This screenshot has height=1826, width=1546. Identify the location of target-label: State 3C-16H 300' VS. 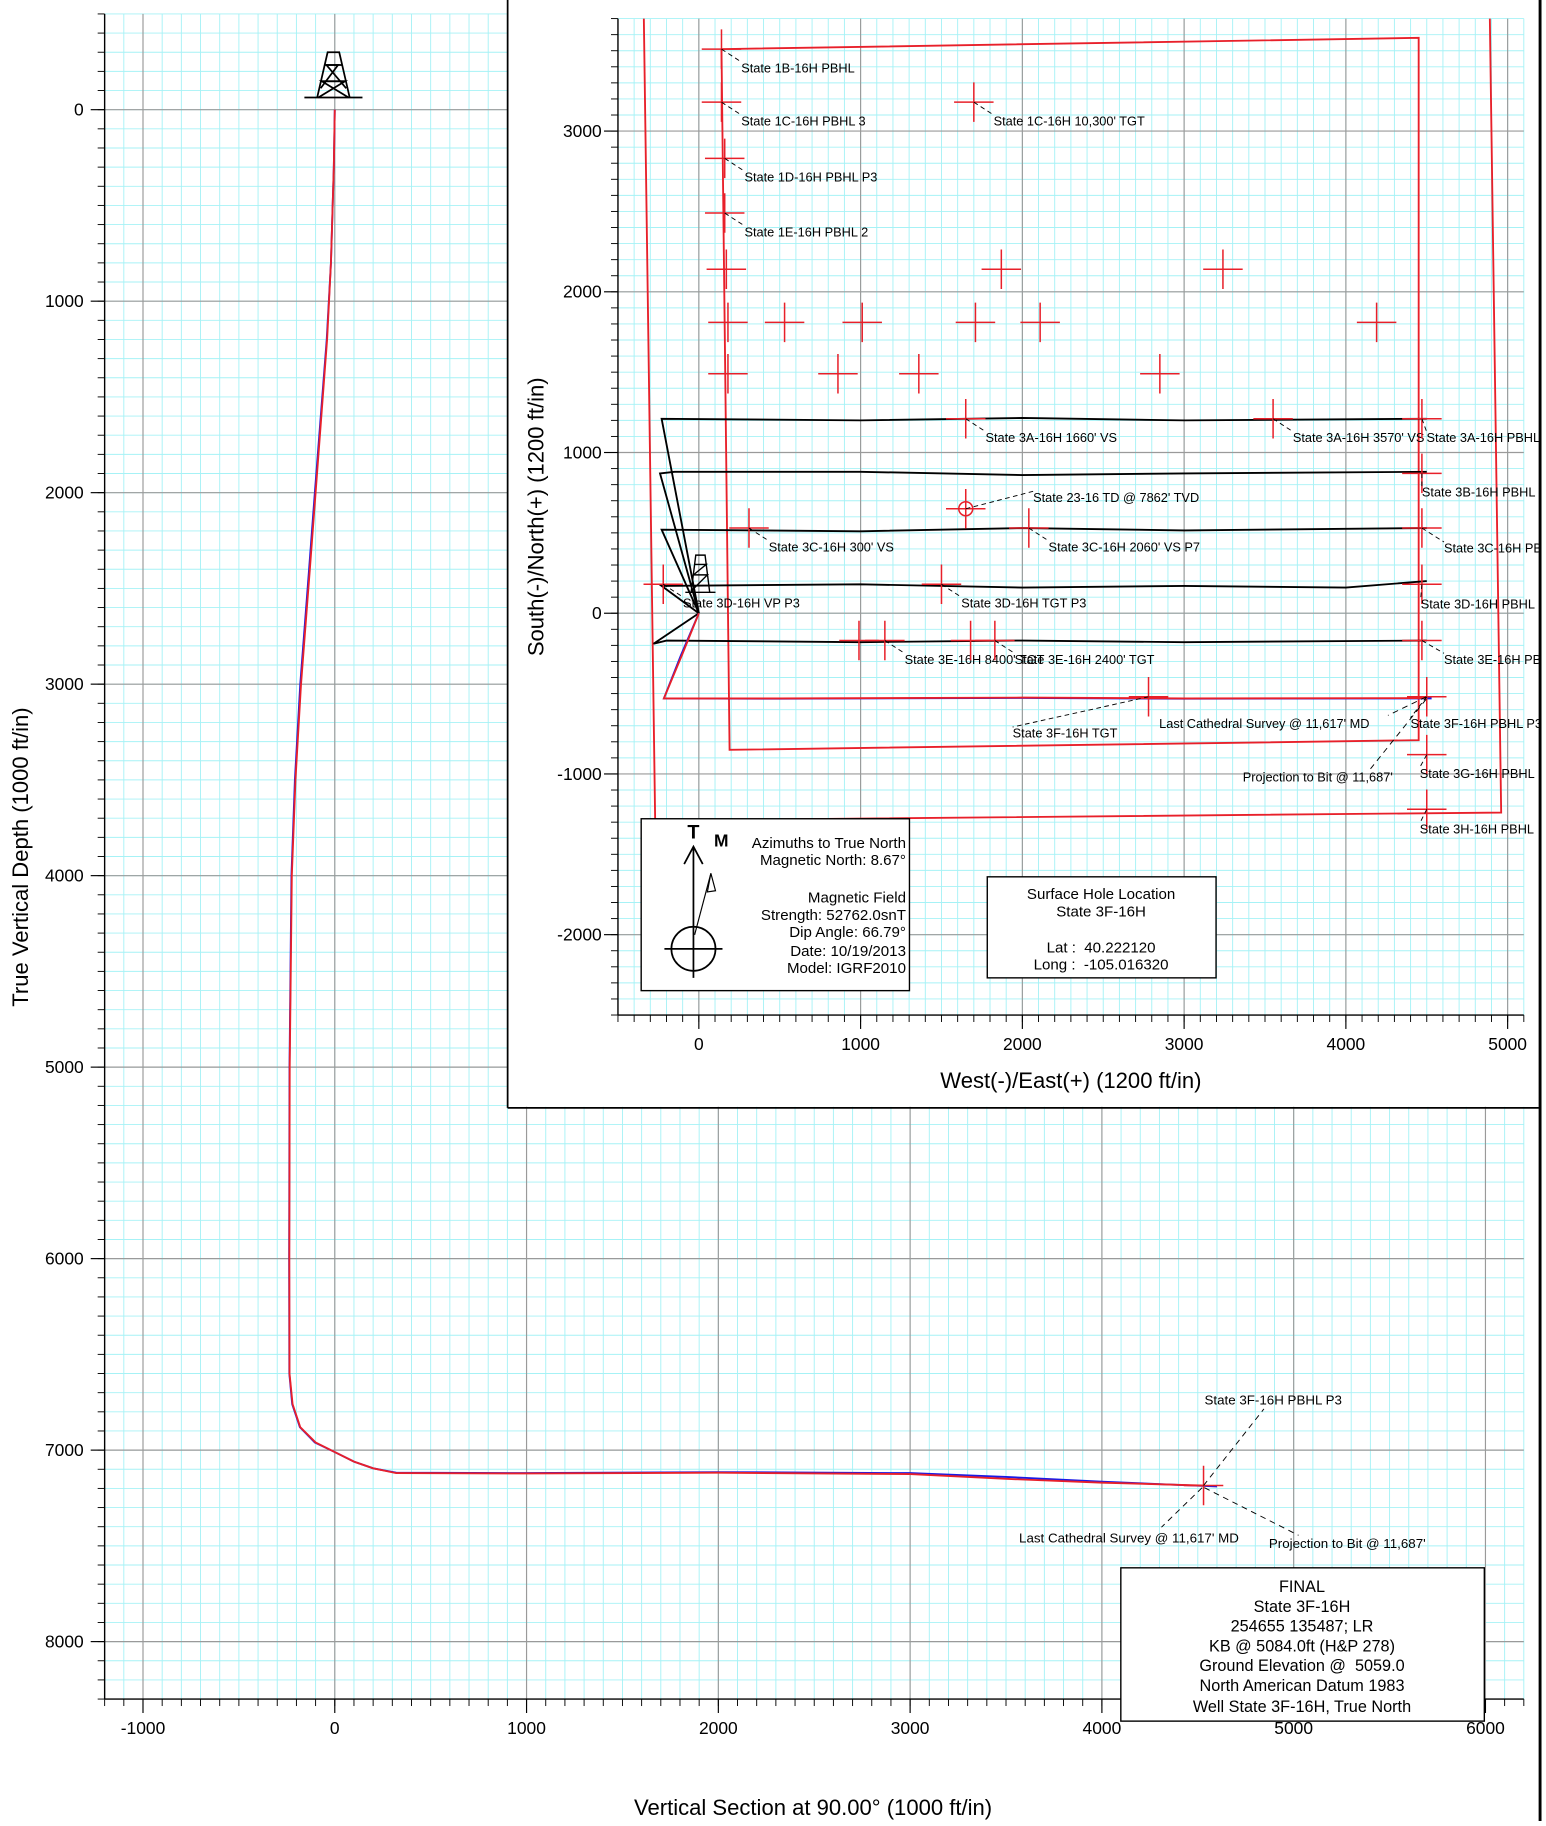
(831, 546).